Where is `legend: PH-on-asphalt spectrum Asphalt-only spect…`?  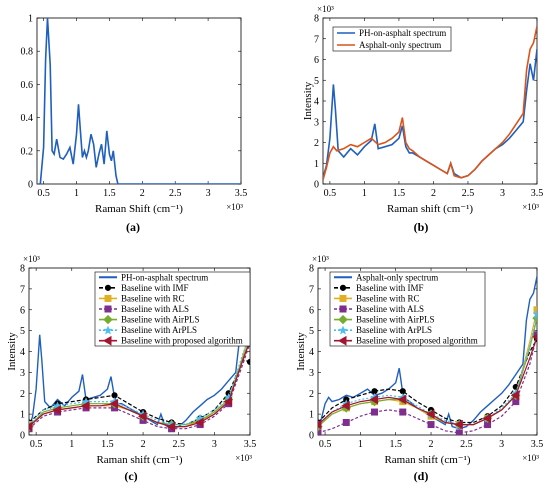 legend: PH-on-asphalt spectrum Asphalt-only spect… is located at coordinates (392, 39).